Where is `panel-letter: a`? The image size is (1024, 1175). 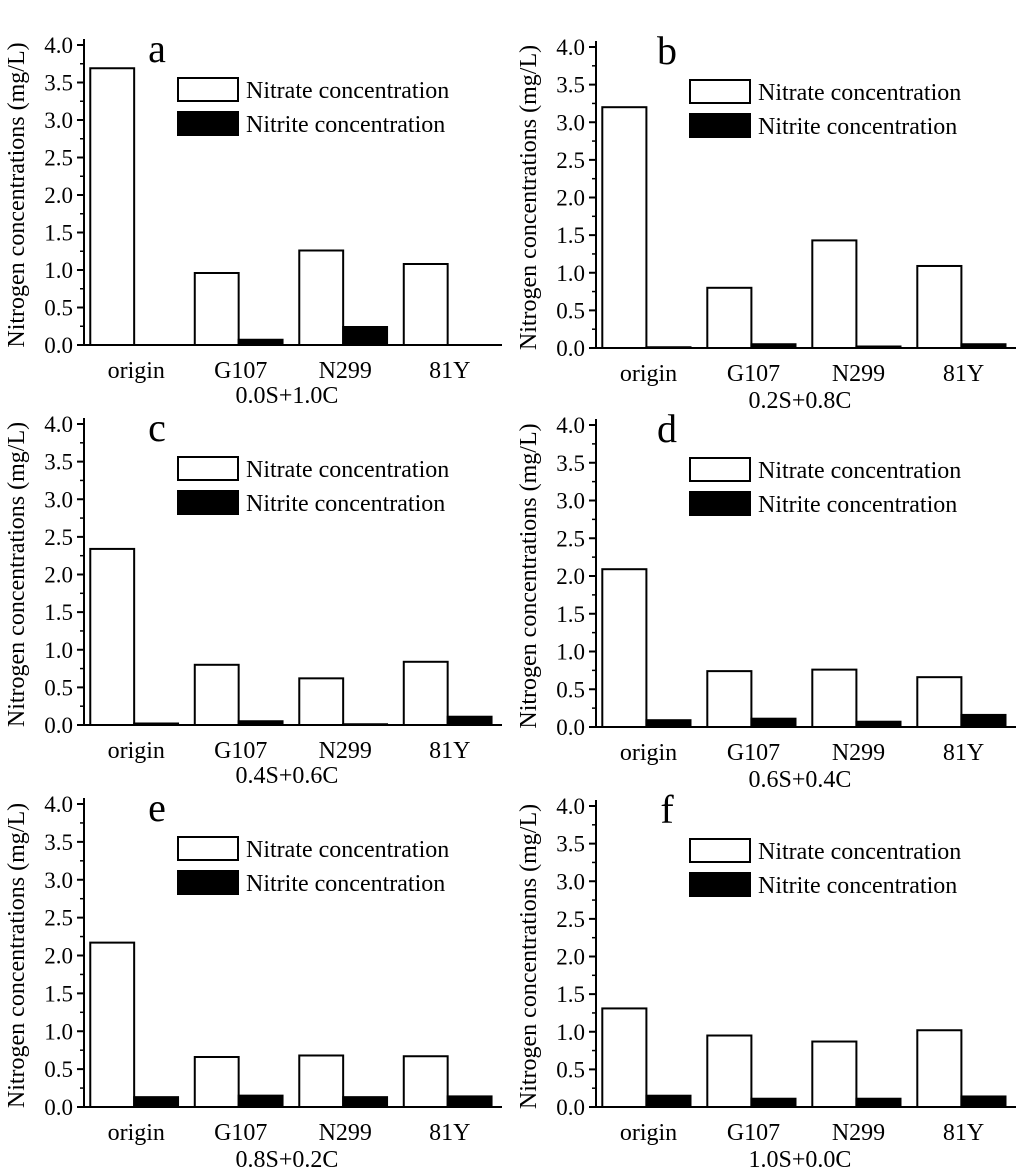
panel-letter: a is located at coordinates (157, 48).